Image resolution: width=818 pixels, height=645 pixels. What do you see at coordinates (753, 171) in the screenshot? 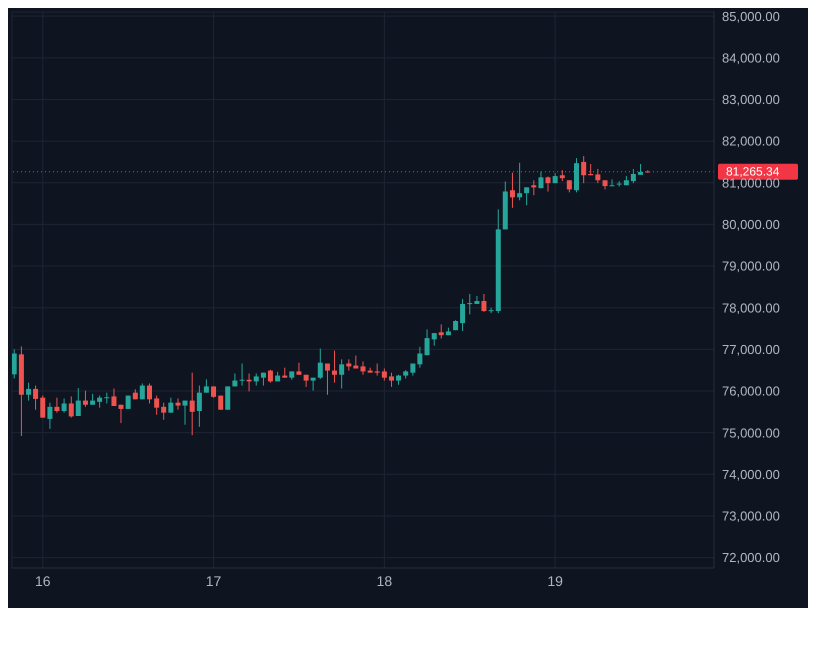
I see `ref-line-label: 81,265.34` at bounding box center [753, 171].